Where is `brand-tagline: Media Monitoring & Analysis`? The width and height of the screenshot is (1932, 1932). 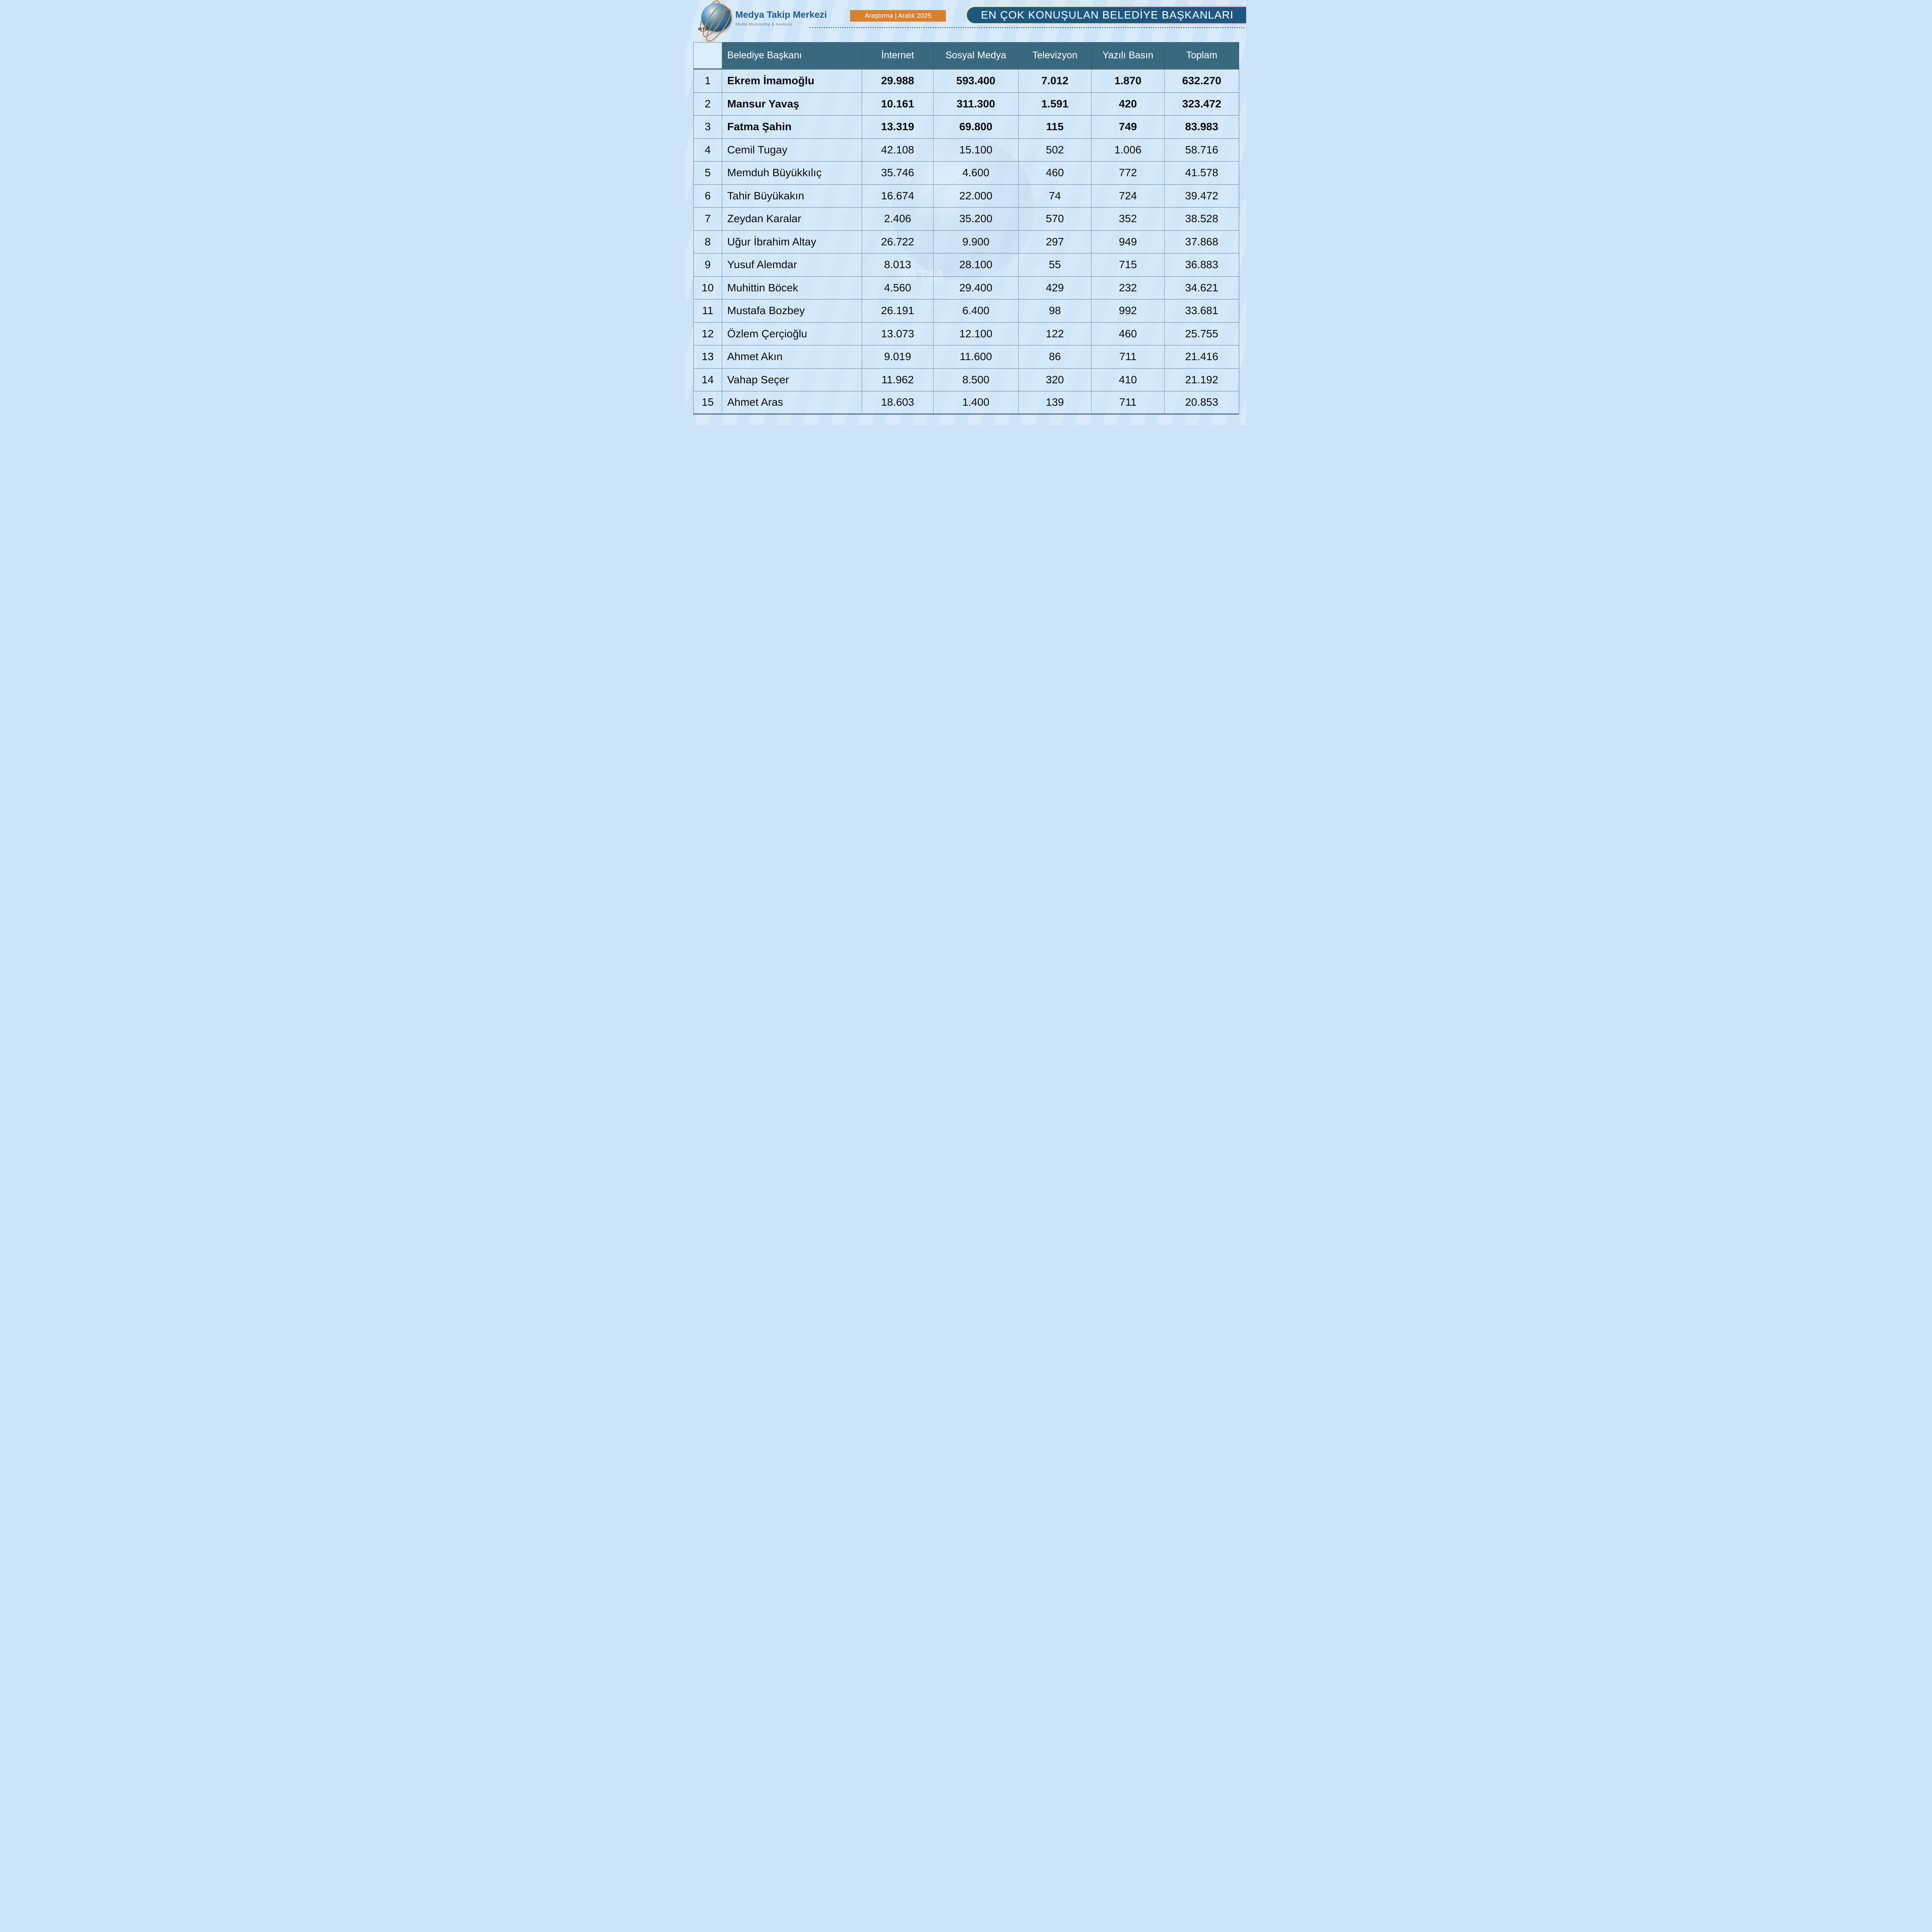 brand-tagline: Media Monitoring & Analysis is located at coordinates (765, 25).